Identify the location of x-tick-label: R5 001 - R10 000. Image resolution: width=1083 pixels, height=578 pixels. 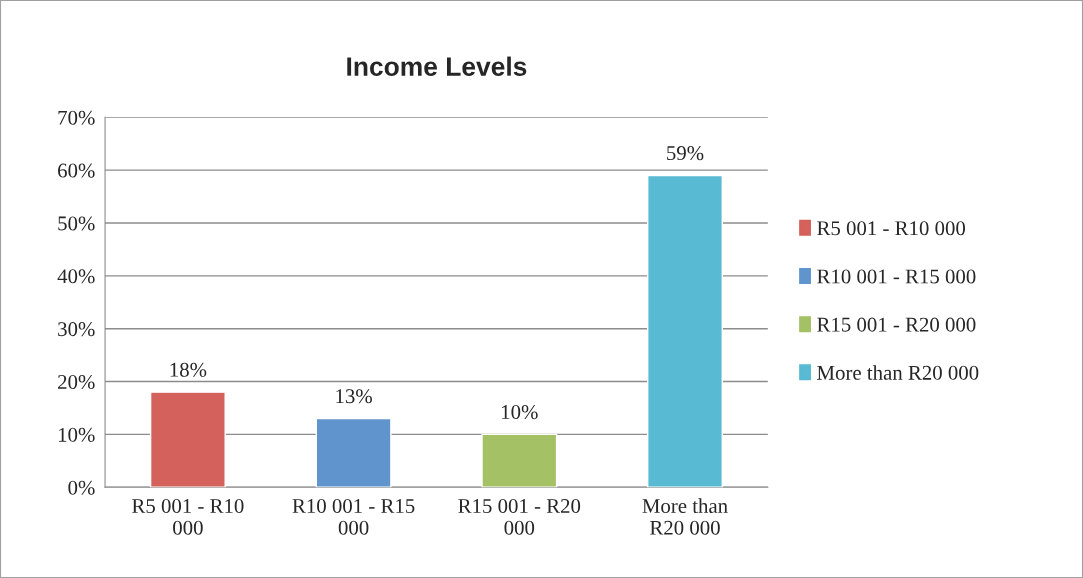
(188, 516).